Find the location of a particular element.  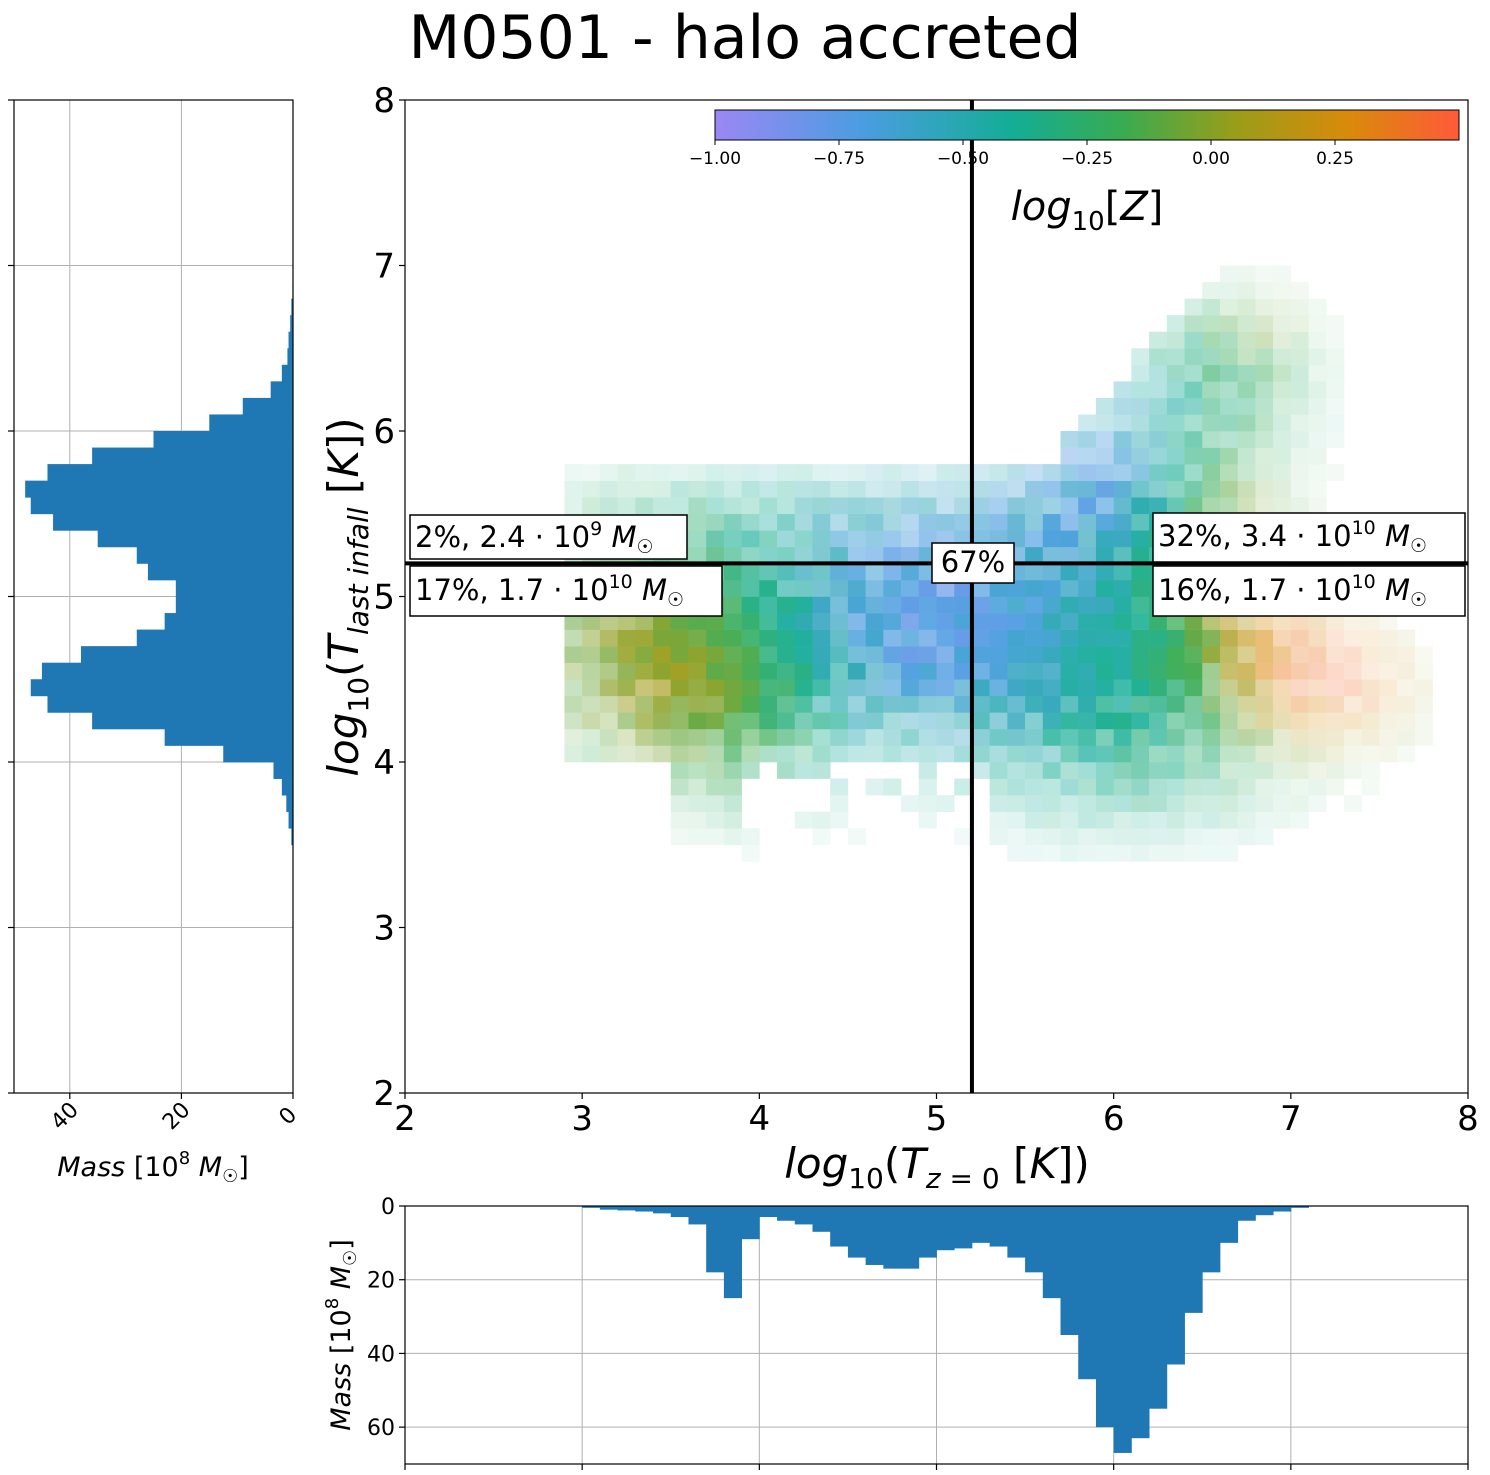

colorbar: −1.00 −0.75 −0.50 −0.25 0.00 0.25 log10[Z] is located at coordinates (1074, 173).